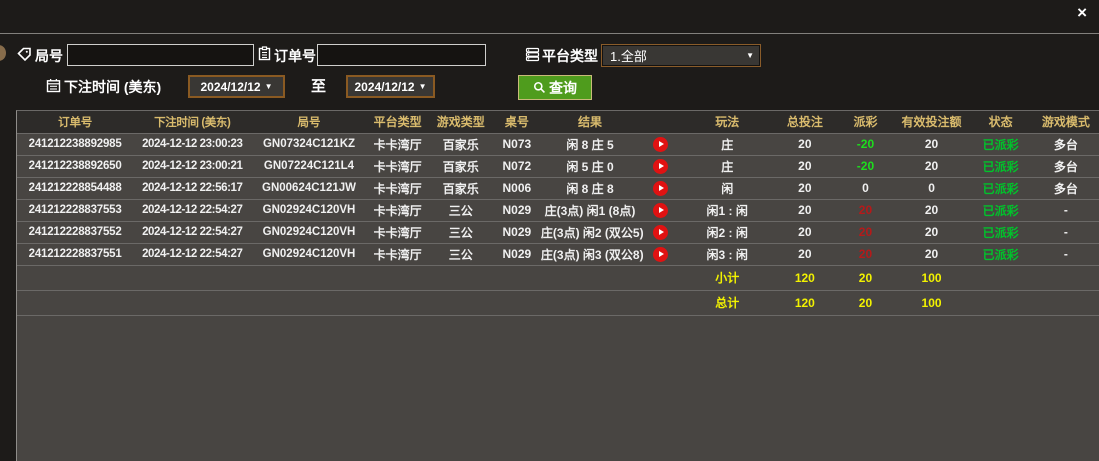 This screenshot has width=1099, height=461. Describe the element at coordinates (549, 33) in the screenshot. I see `header-divider` at that location.